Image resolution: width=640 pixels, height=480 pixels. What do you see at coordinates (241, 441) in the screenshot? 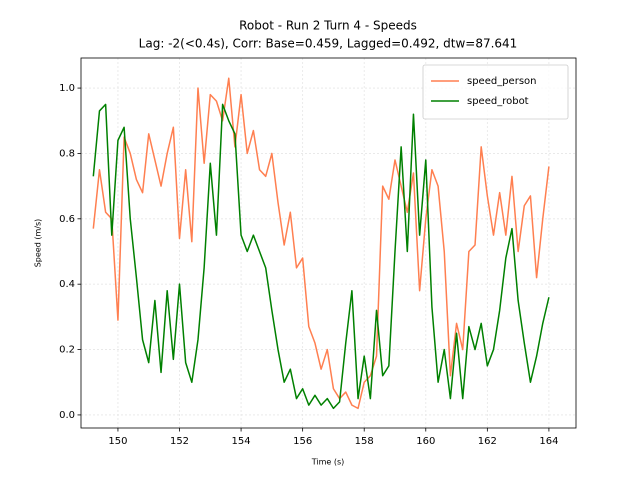
I see `x-tick-label: 154` at bounding box center [241, 441].